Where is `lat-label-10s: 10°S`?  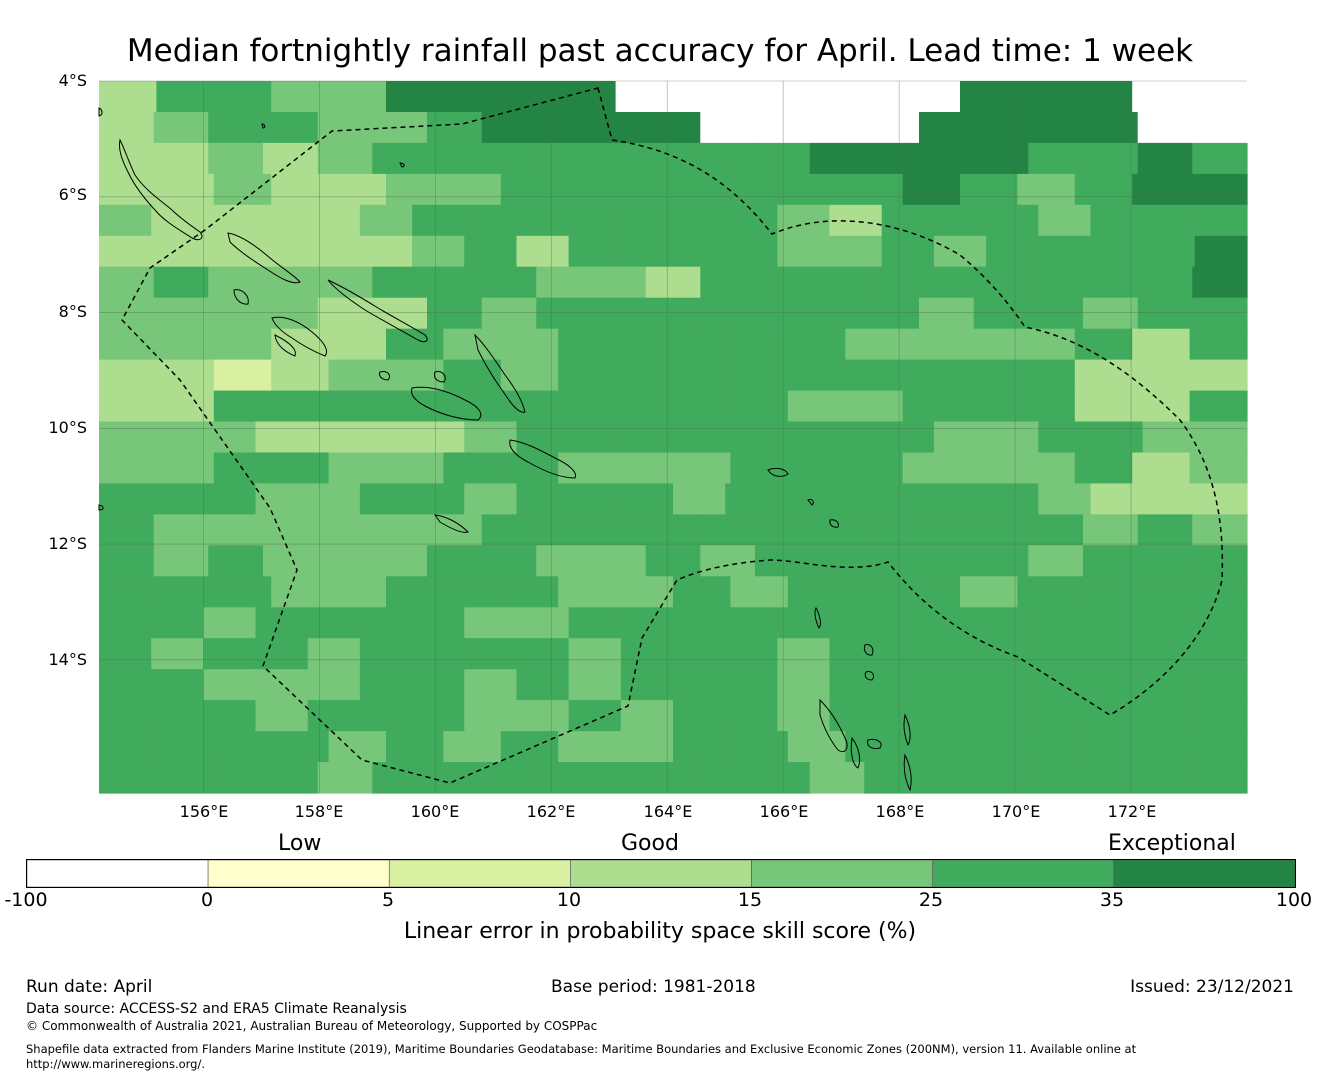
lat-label-10s: 10°S is located at coordinates (67, 427).